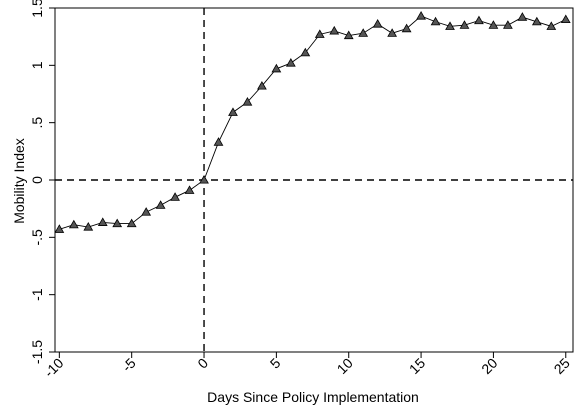  I want to click on y-tick-label: .5, so click(37, 123).